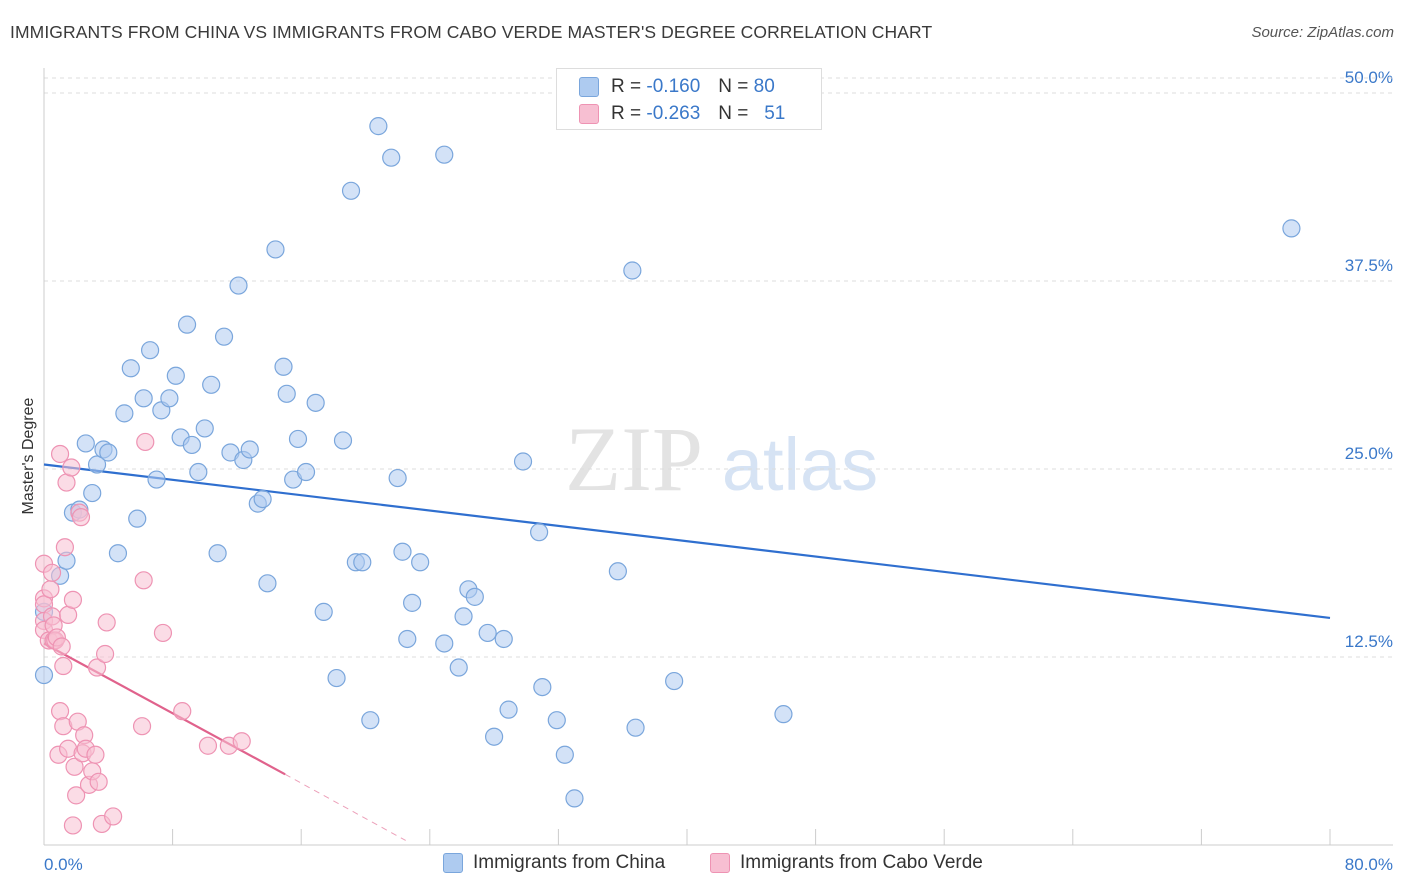  What do you see at coordinates (626, 86) in the screenshot?
I see `china-r-label: R =` at bounding box center [626, 86].